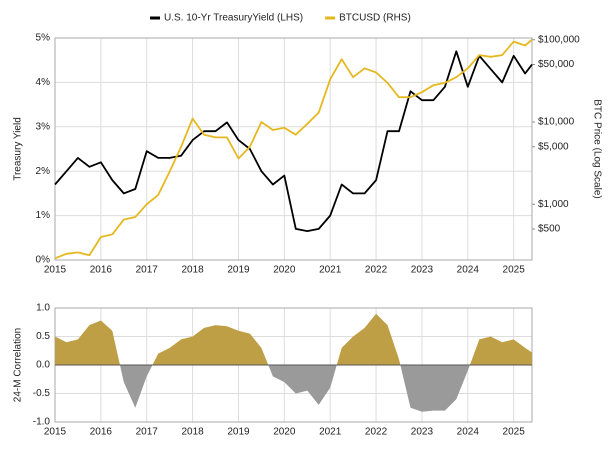 Image resolution: width=612 pixels, height=456 pixels. Describe the element at coordinates (18, 149) in the screenshot. I see `y-axis-label: Treasury Yield` at that location.